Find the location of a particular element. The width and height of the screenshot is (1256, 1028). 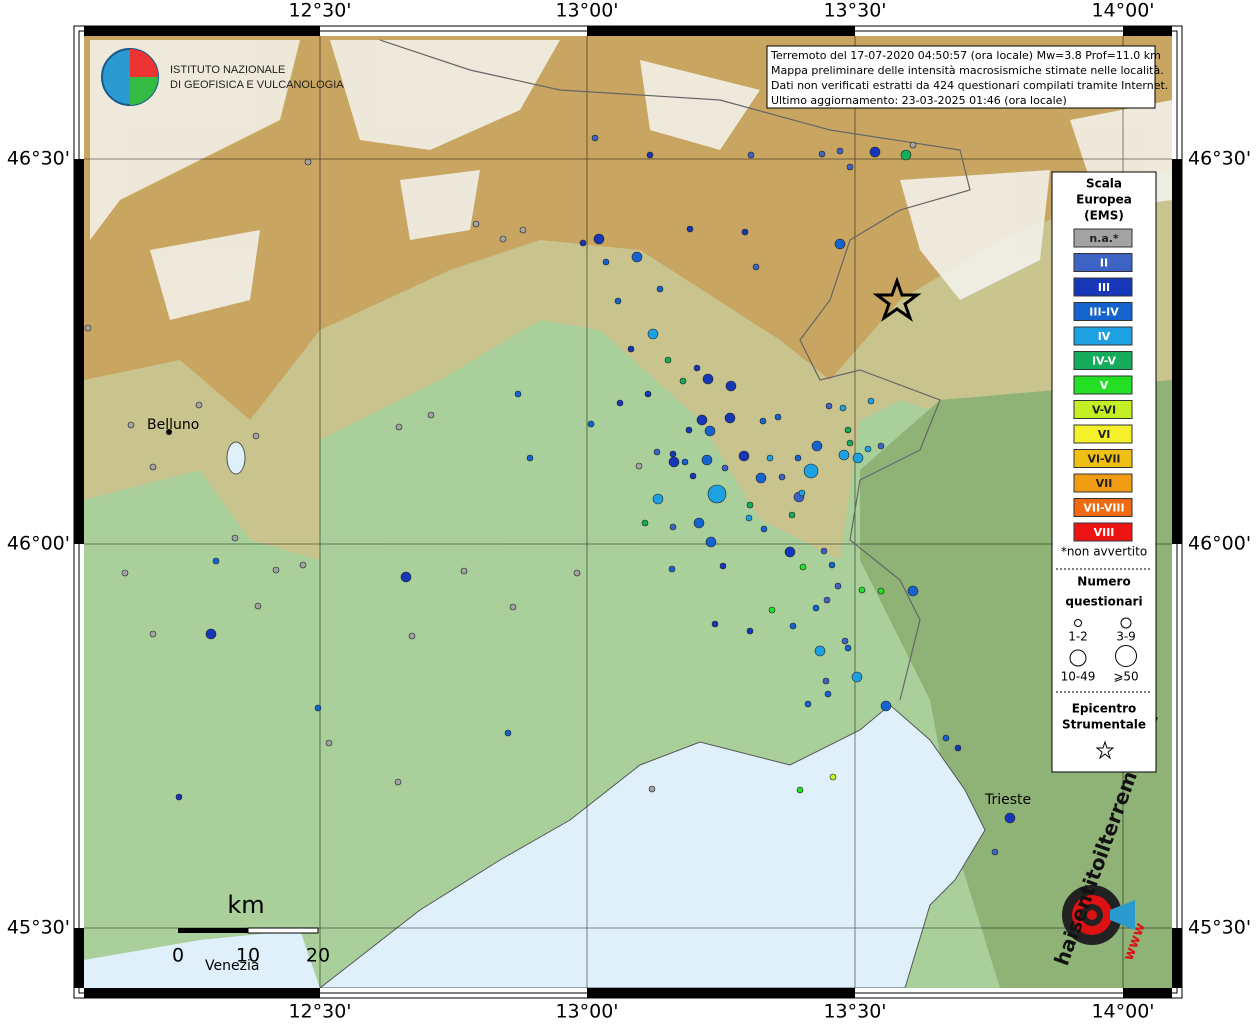

legend-label: VII is located at coordinates (1104, 483).